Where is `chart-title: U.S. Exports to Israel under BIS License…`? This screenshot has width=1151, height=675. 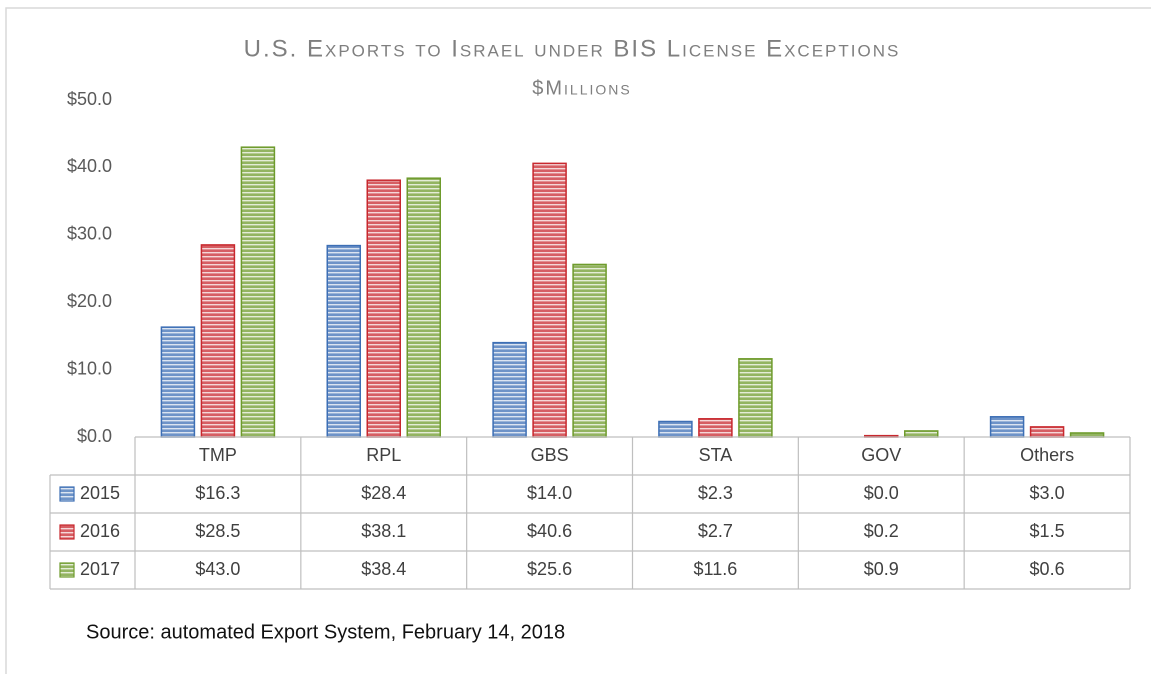
chart-title: U.S. Exports to Israel under BIS License… is located at coordinates (572, 48).